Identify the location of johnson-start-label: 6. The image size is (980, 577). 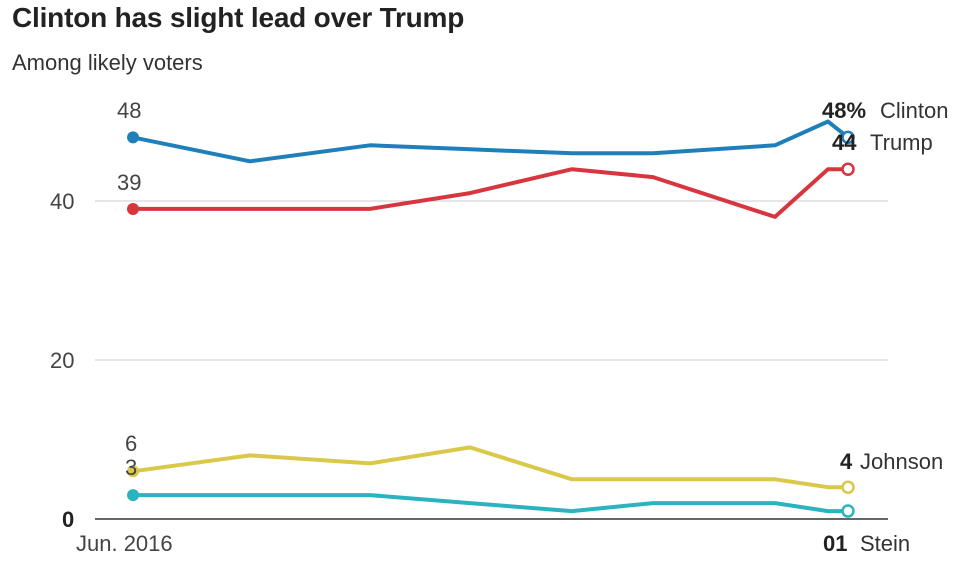
(131, 443).